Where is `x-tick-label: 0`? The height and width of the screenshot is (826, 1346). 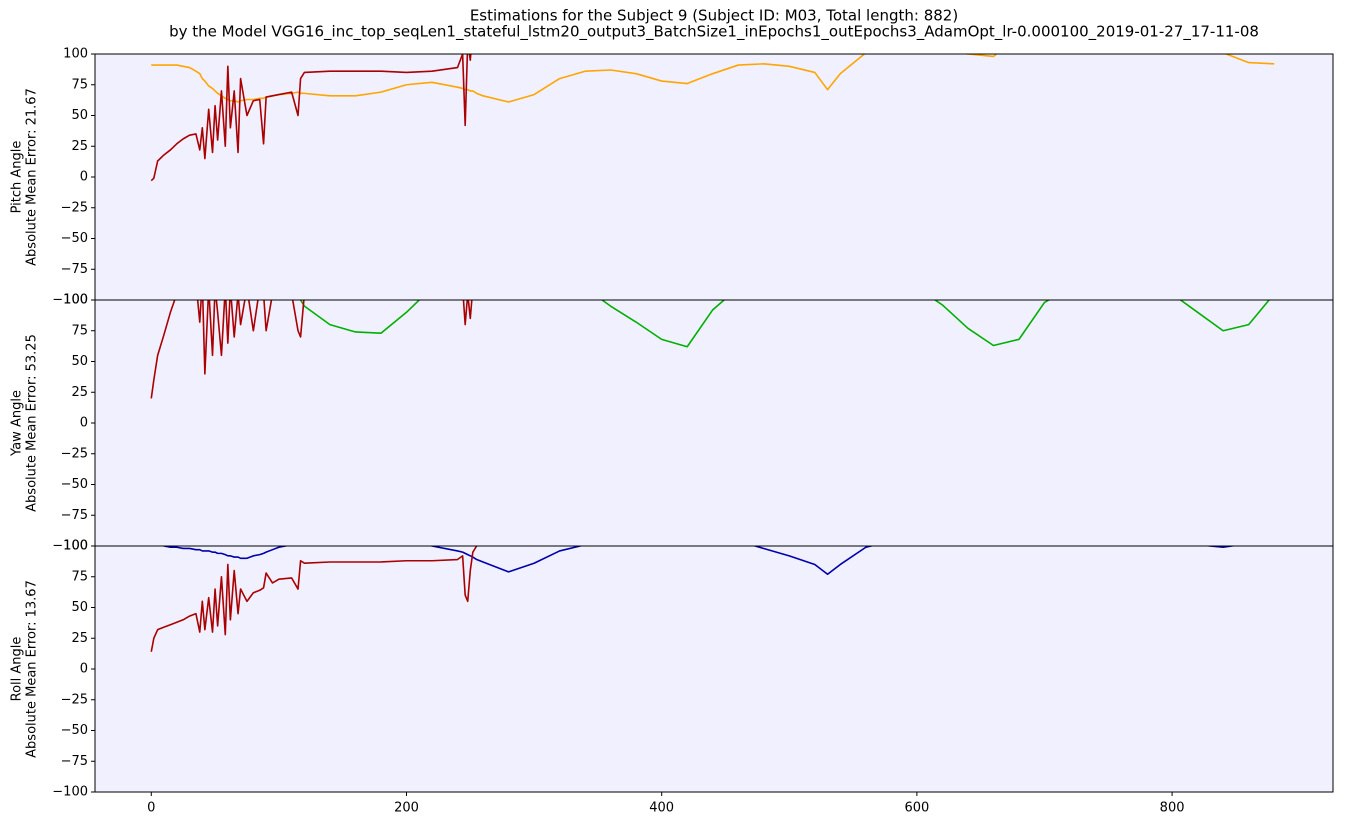 x-tick-label: 0 is located at coordinates (151, 808).